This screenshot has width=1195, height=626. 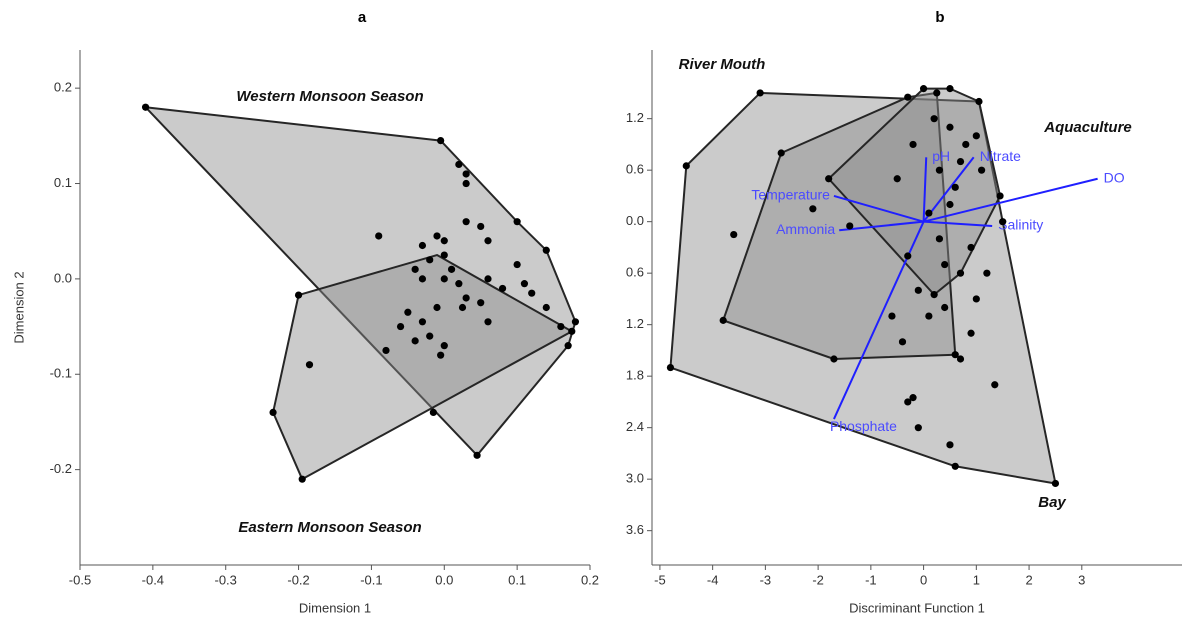 I want to click on x-tick-label: -4, so click(x=713, y=579).